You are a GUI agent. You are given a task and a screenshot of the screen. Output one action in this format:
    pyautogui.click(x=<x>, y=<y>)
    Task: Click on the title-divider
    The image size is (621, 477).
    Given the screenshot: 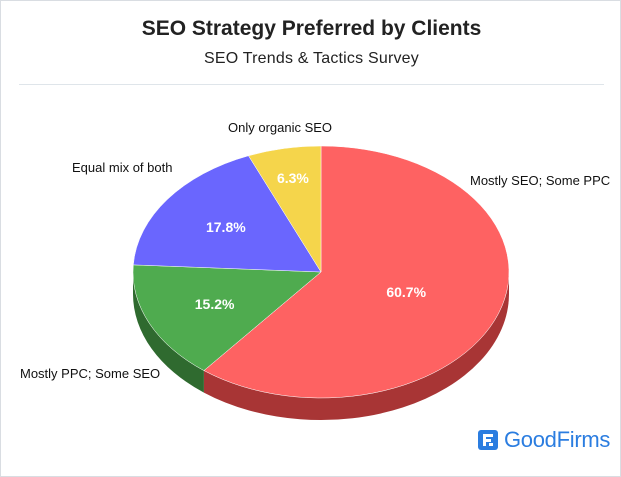 What is the action you would take?
    pyautogui.click(x=311, y=84)
    